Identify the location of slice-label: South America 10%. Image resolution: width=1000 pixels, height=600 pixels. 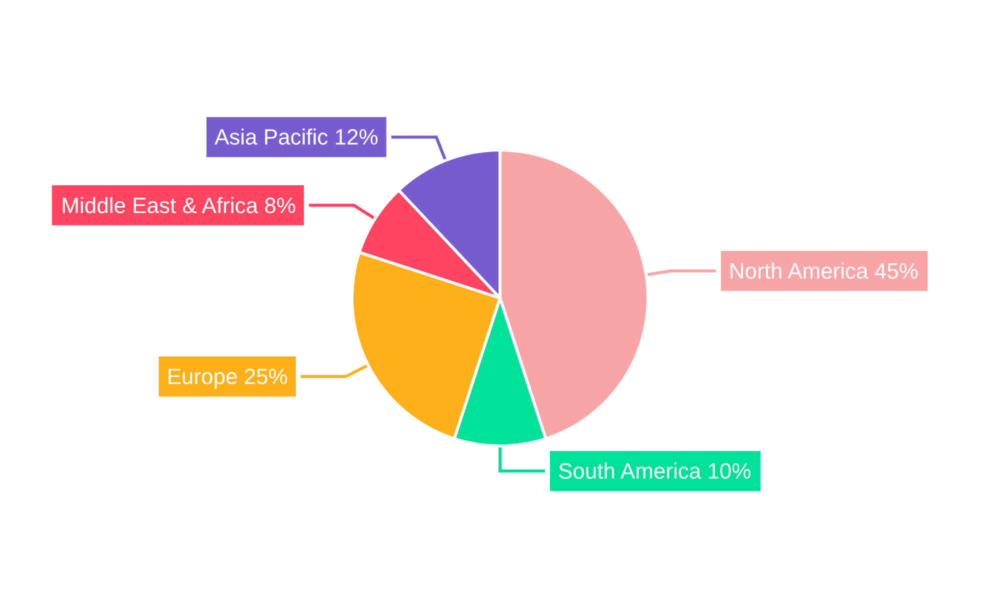
(655, 471).